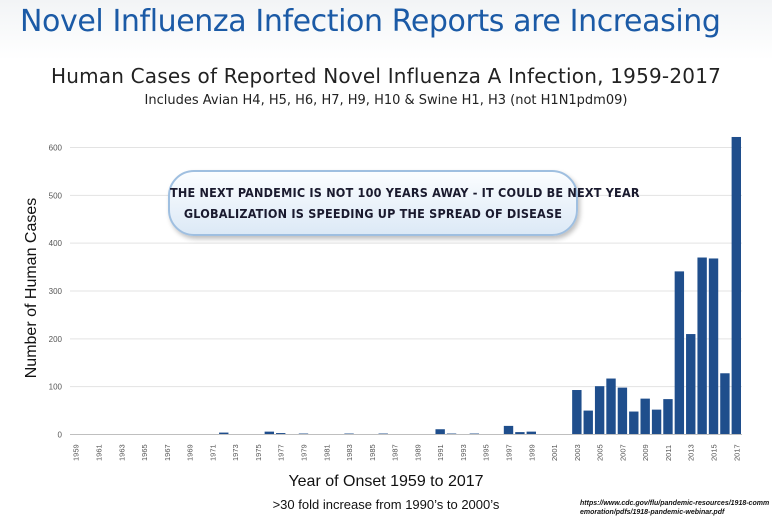 This screenshot has height=531, width=772. I want to click on bar-1999, so click(531, 433).